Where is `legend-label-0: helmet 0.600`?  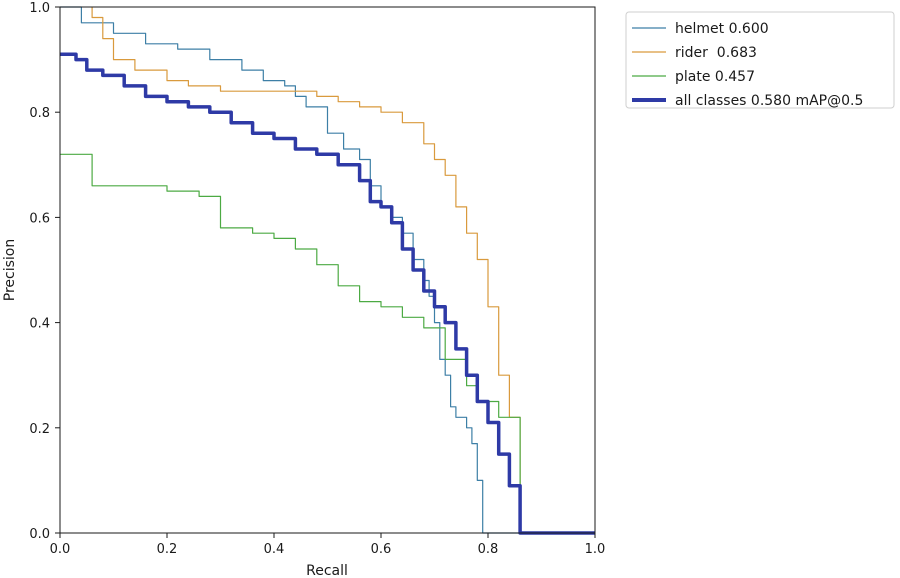 legend-label-0: helmet 0.600 is located at coordinates (722, 29).